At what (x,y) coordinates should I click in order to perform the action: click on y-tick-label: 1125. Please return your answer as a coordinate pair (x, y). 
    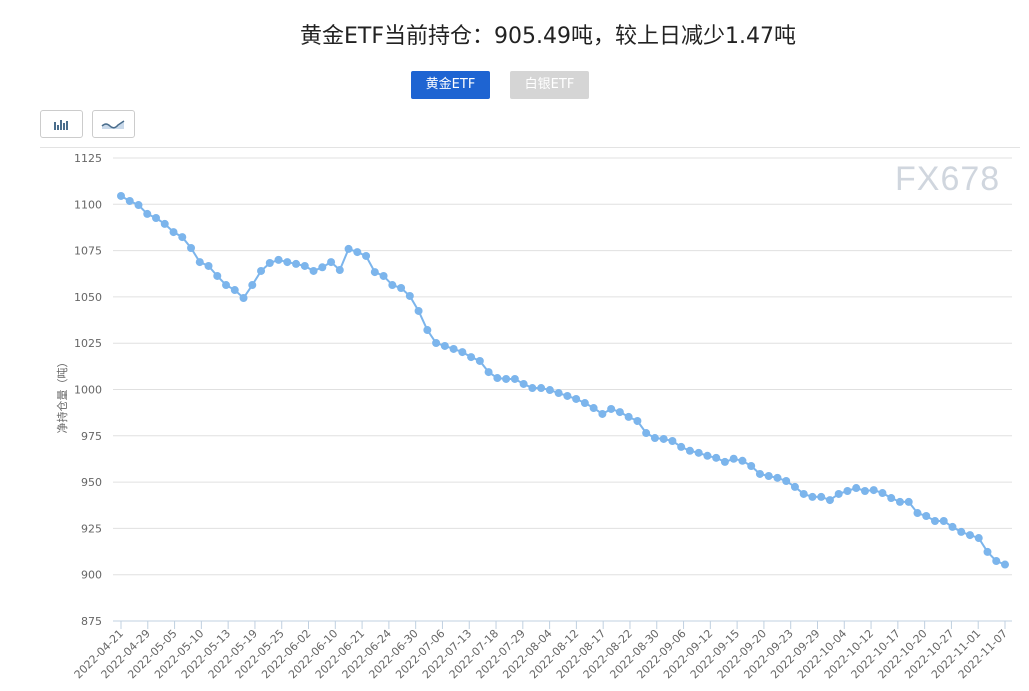
    Looking at the image, I should click on (88, 158).